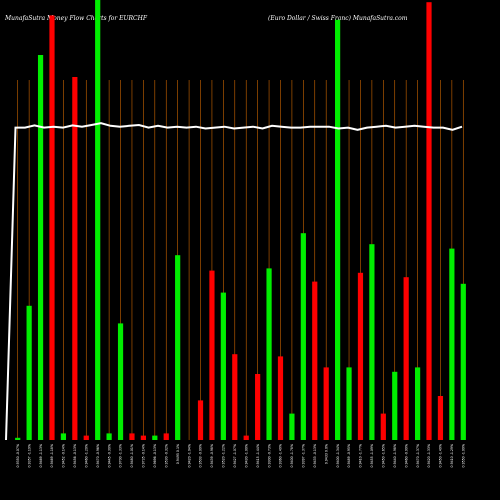 This screenshot has width=500, height=500. What do you see at coordinates (429, 455) in the screenshot?
I see `x-tick-label: 0.9420 -1.33%` at bounding box center [429, 455].